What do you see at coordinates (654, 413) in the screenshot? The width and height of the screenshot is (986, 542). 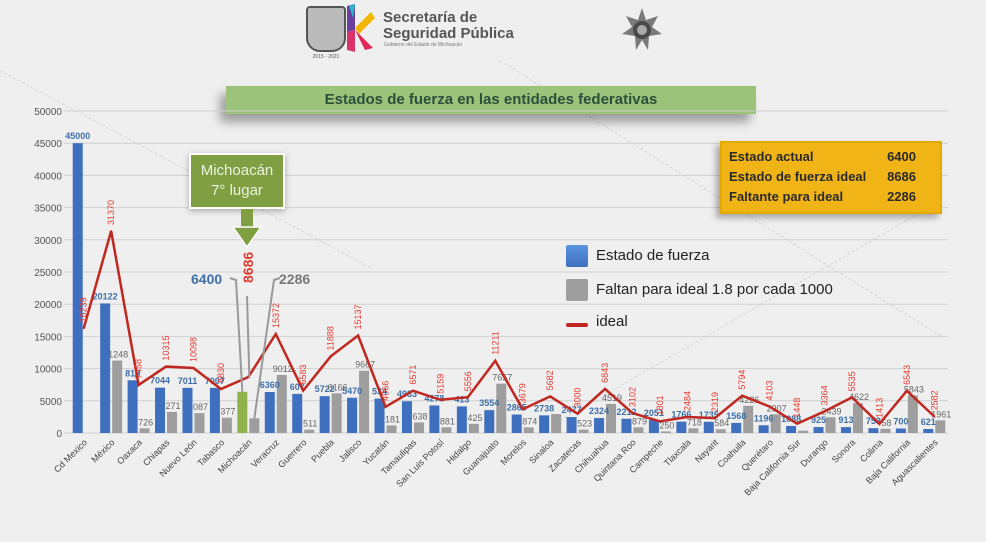 I see `data-label-estado: 2051` at bounding box center [654, 413].